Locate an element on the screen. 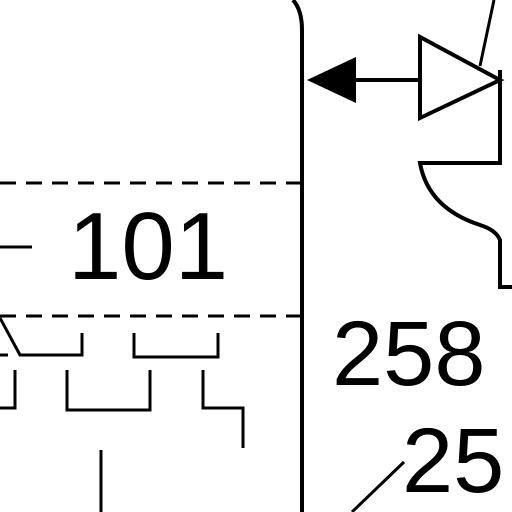  housing-wall is located at coordinates (297, 256).